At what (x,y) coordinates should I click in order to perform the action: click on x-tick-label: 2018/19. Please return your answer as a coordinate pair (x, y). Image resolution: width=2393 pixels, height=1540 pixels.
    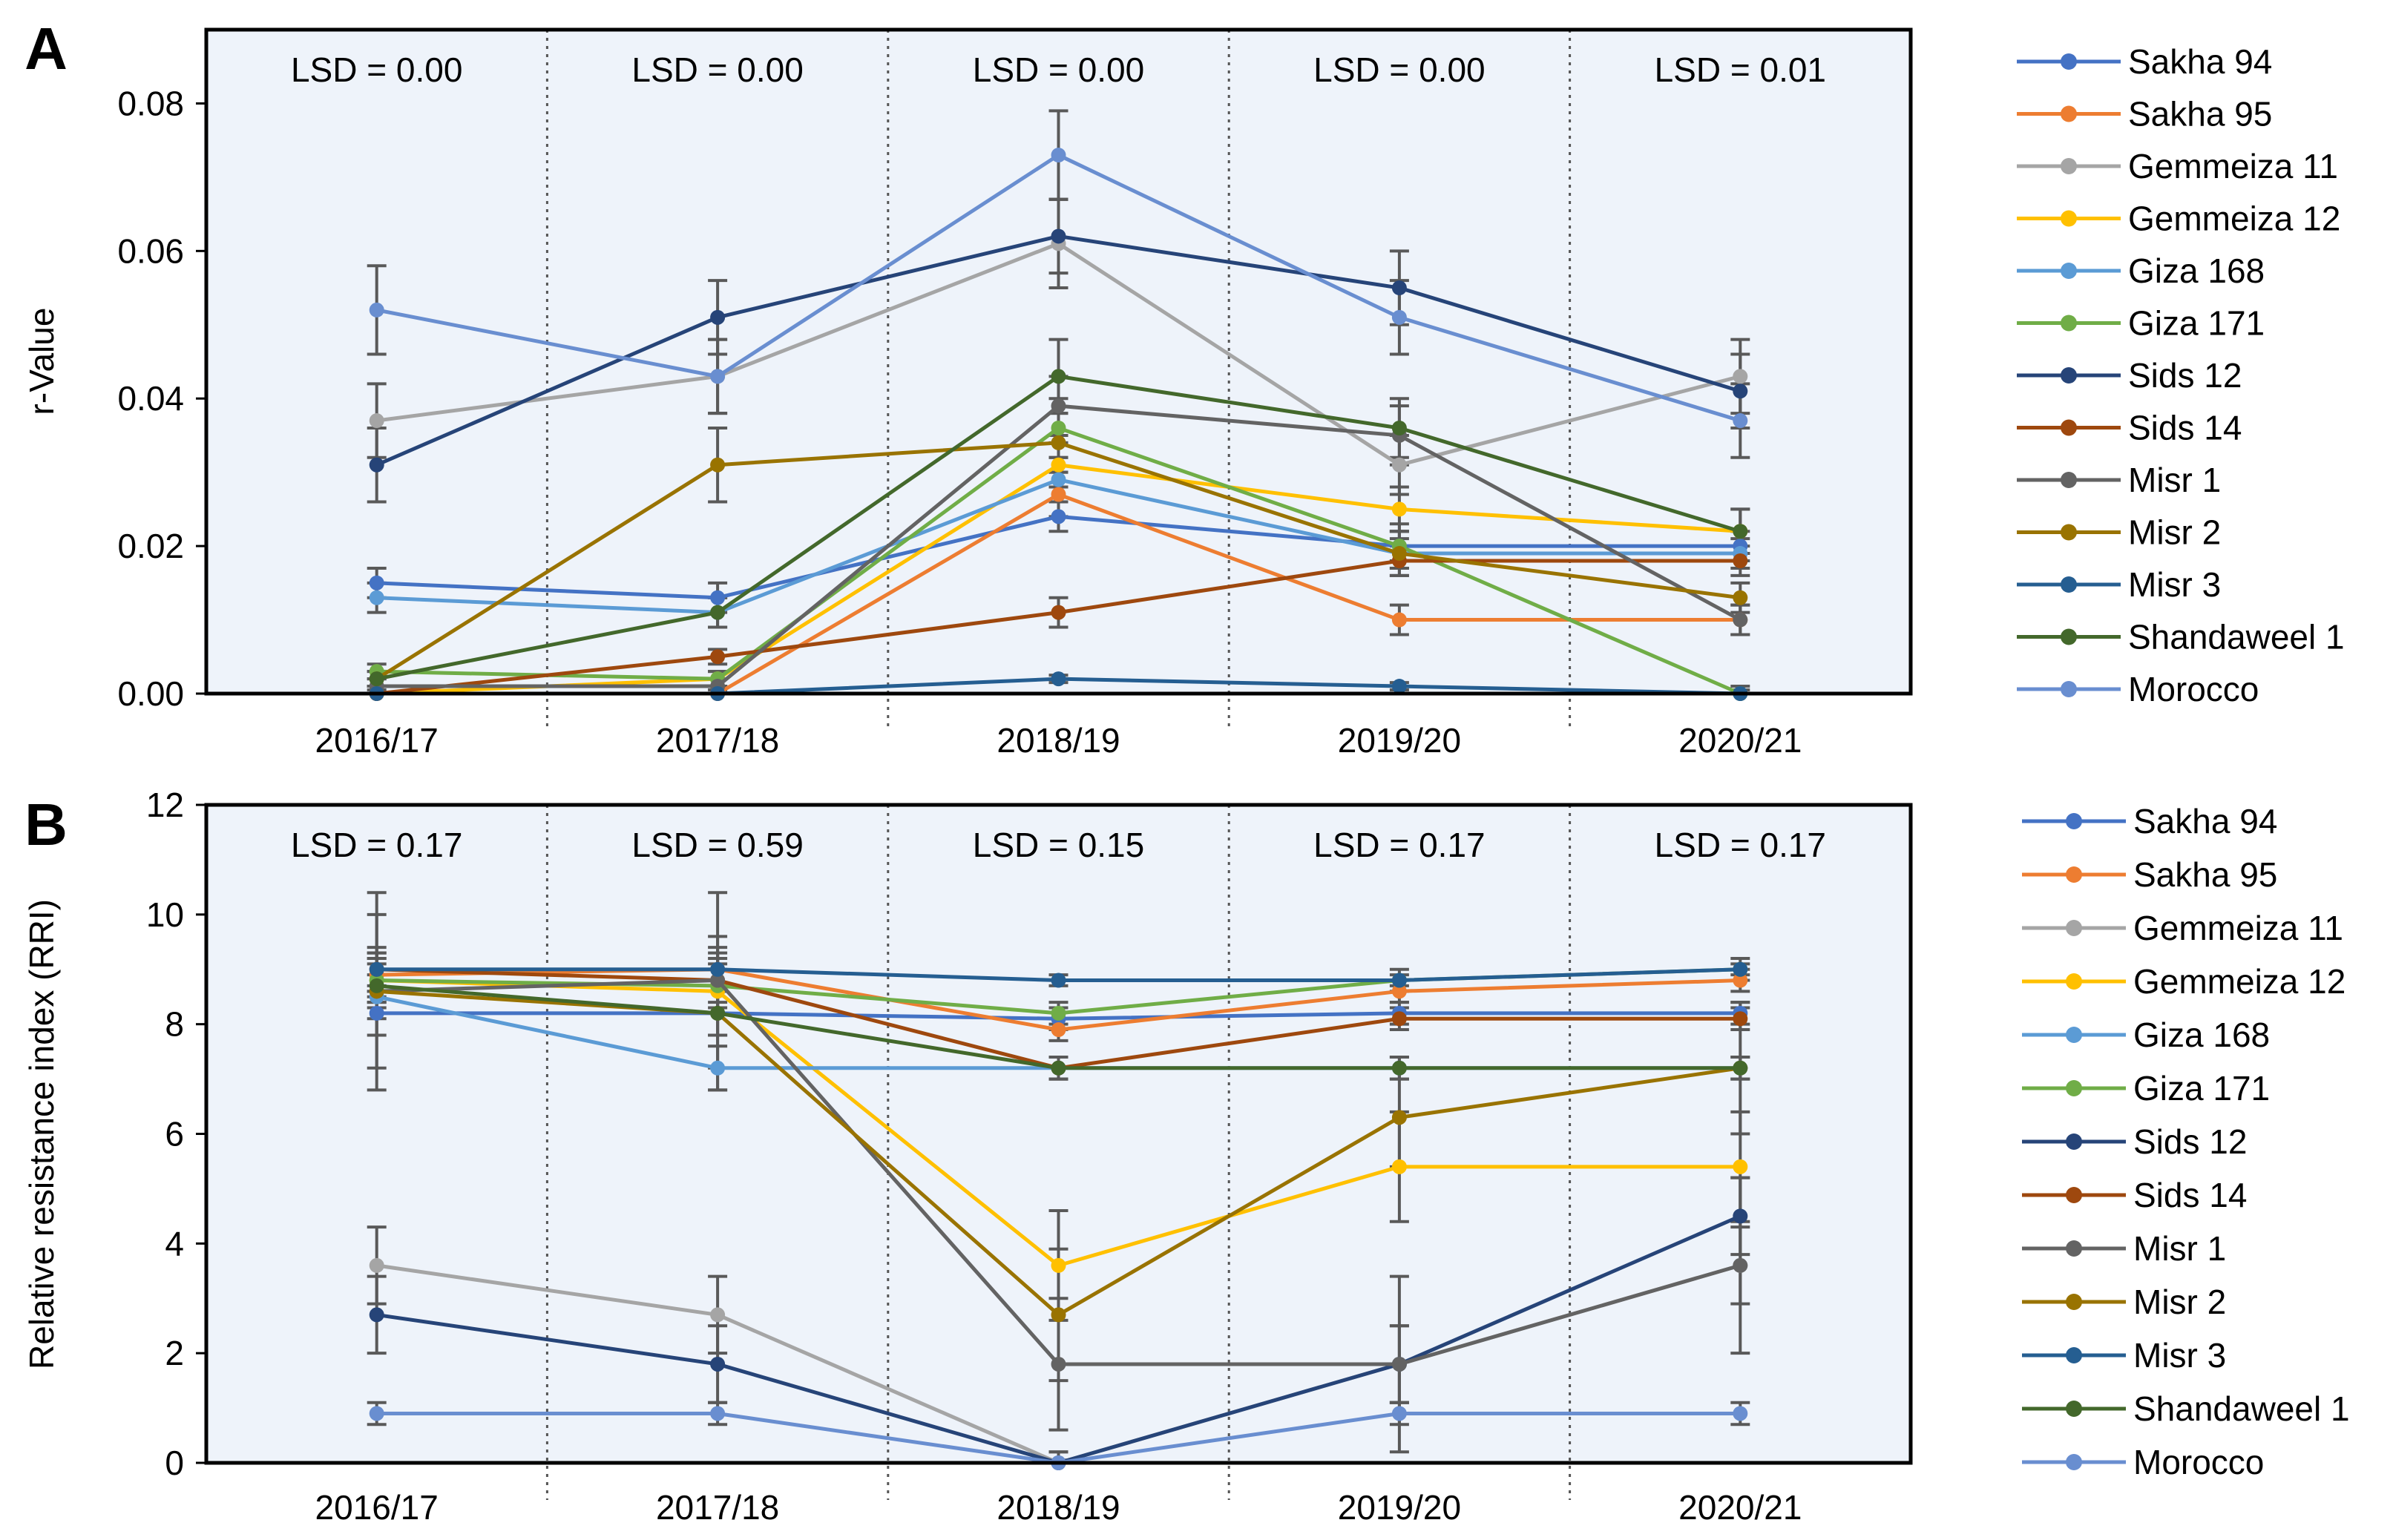
    Looking at the image, I should click on (1058, 740).